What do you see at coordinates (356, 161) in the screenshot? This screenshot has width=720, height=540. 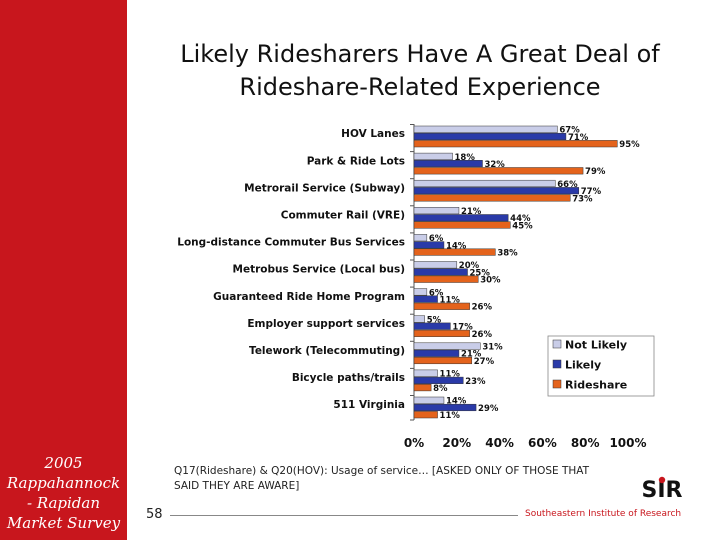 I see `category-label: Park & Ride Lots` at bounding box center [356, 161].